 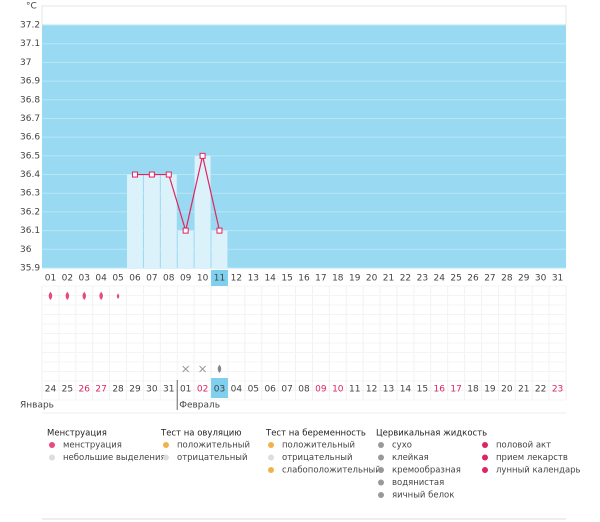 What do you see at coordinates (30, 231) in the screenshot?
I see `y-tick-label: 36.1` at bounding box center [30, 231].